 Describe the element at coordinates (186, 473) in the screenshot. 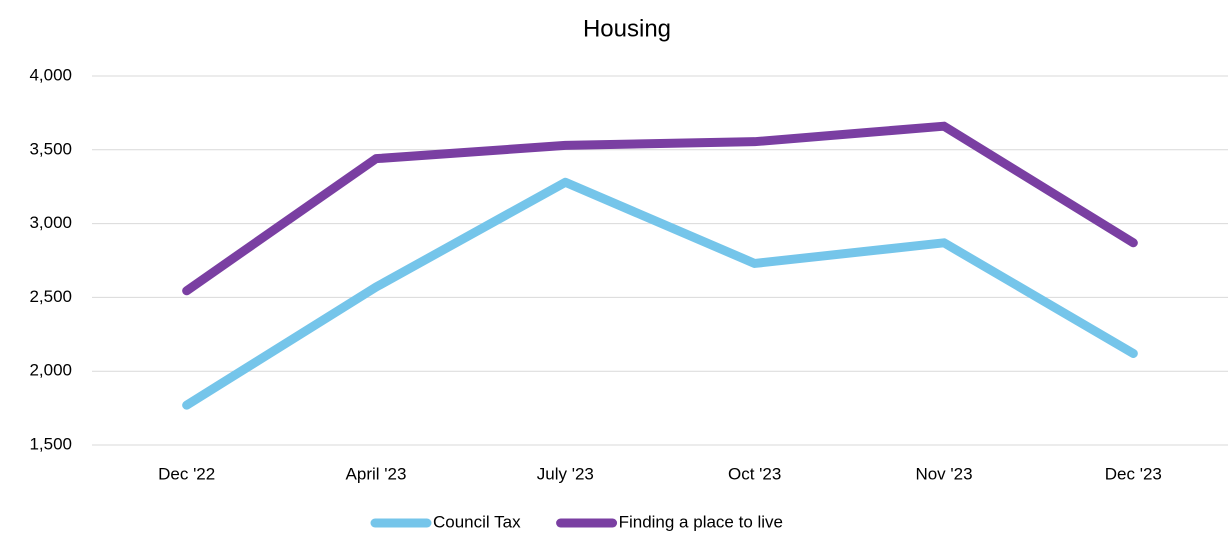

I see `x-tick-label: Dec '22` at that location.